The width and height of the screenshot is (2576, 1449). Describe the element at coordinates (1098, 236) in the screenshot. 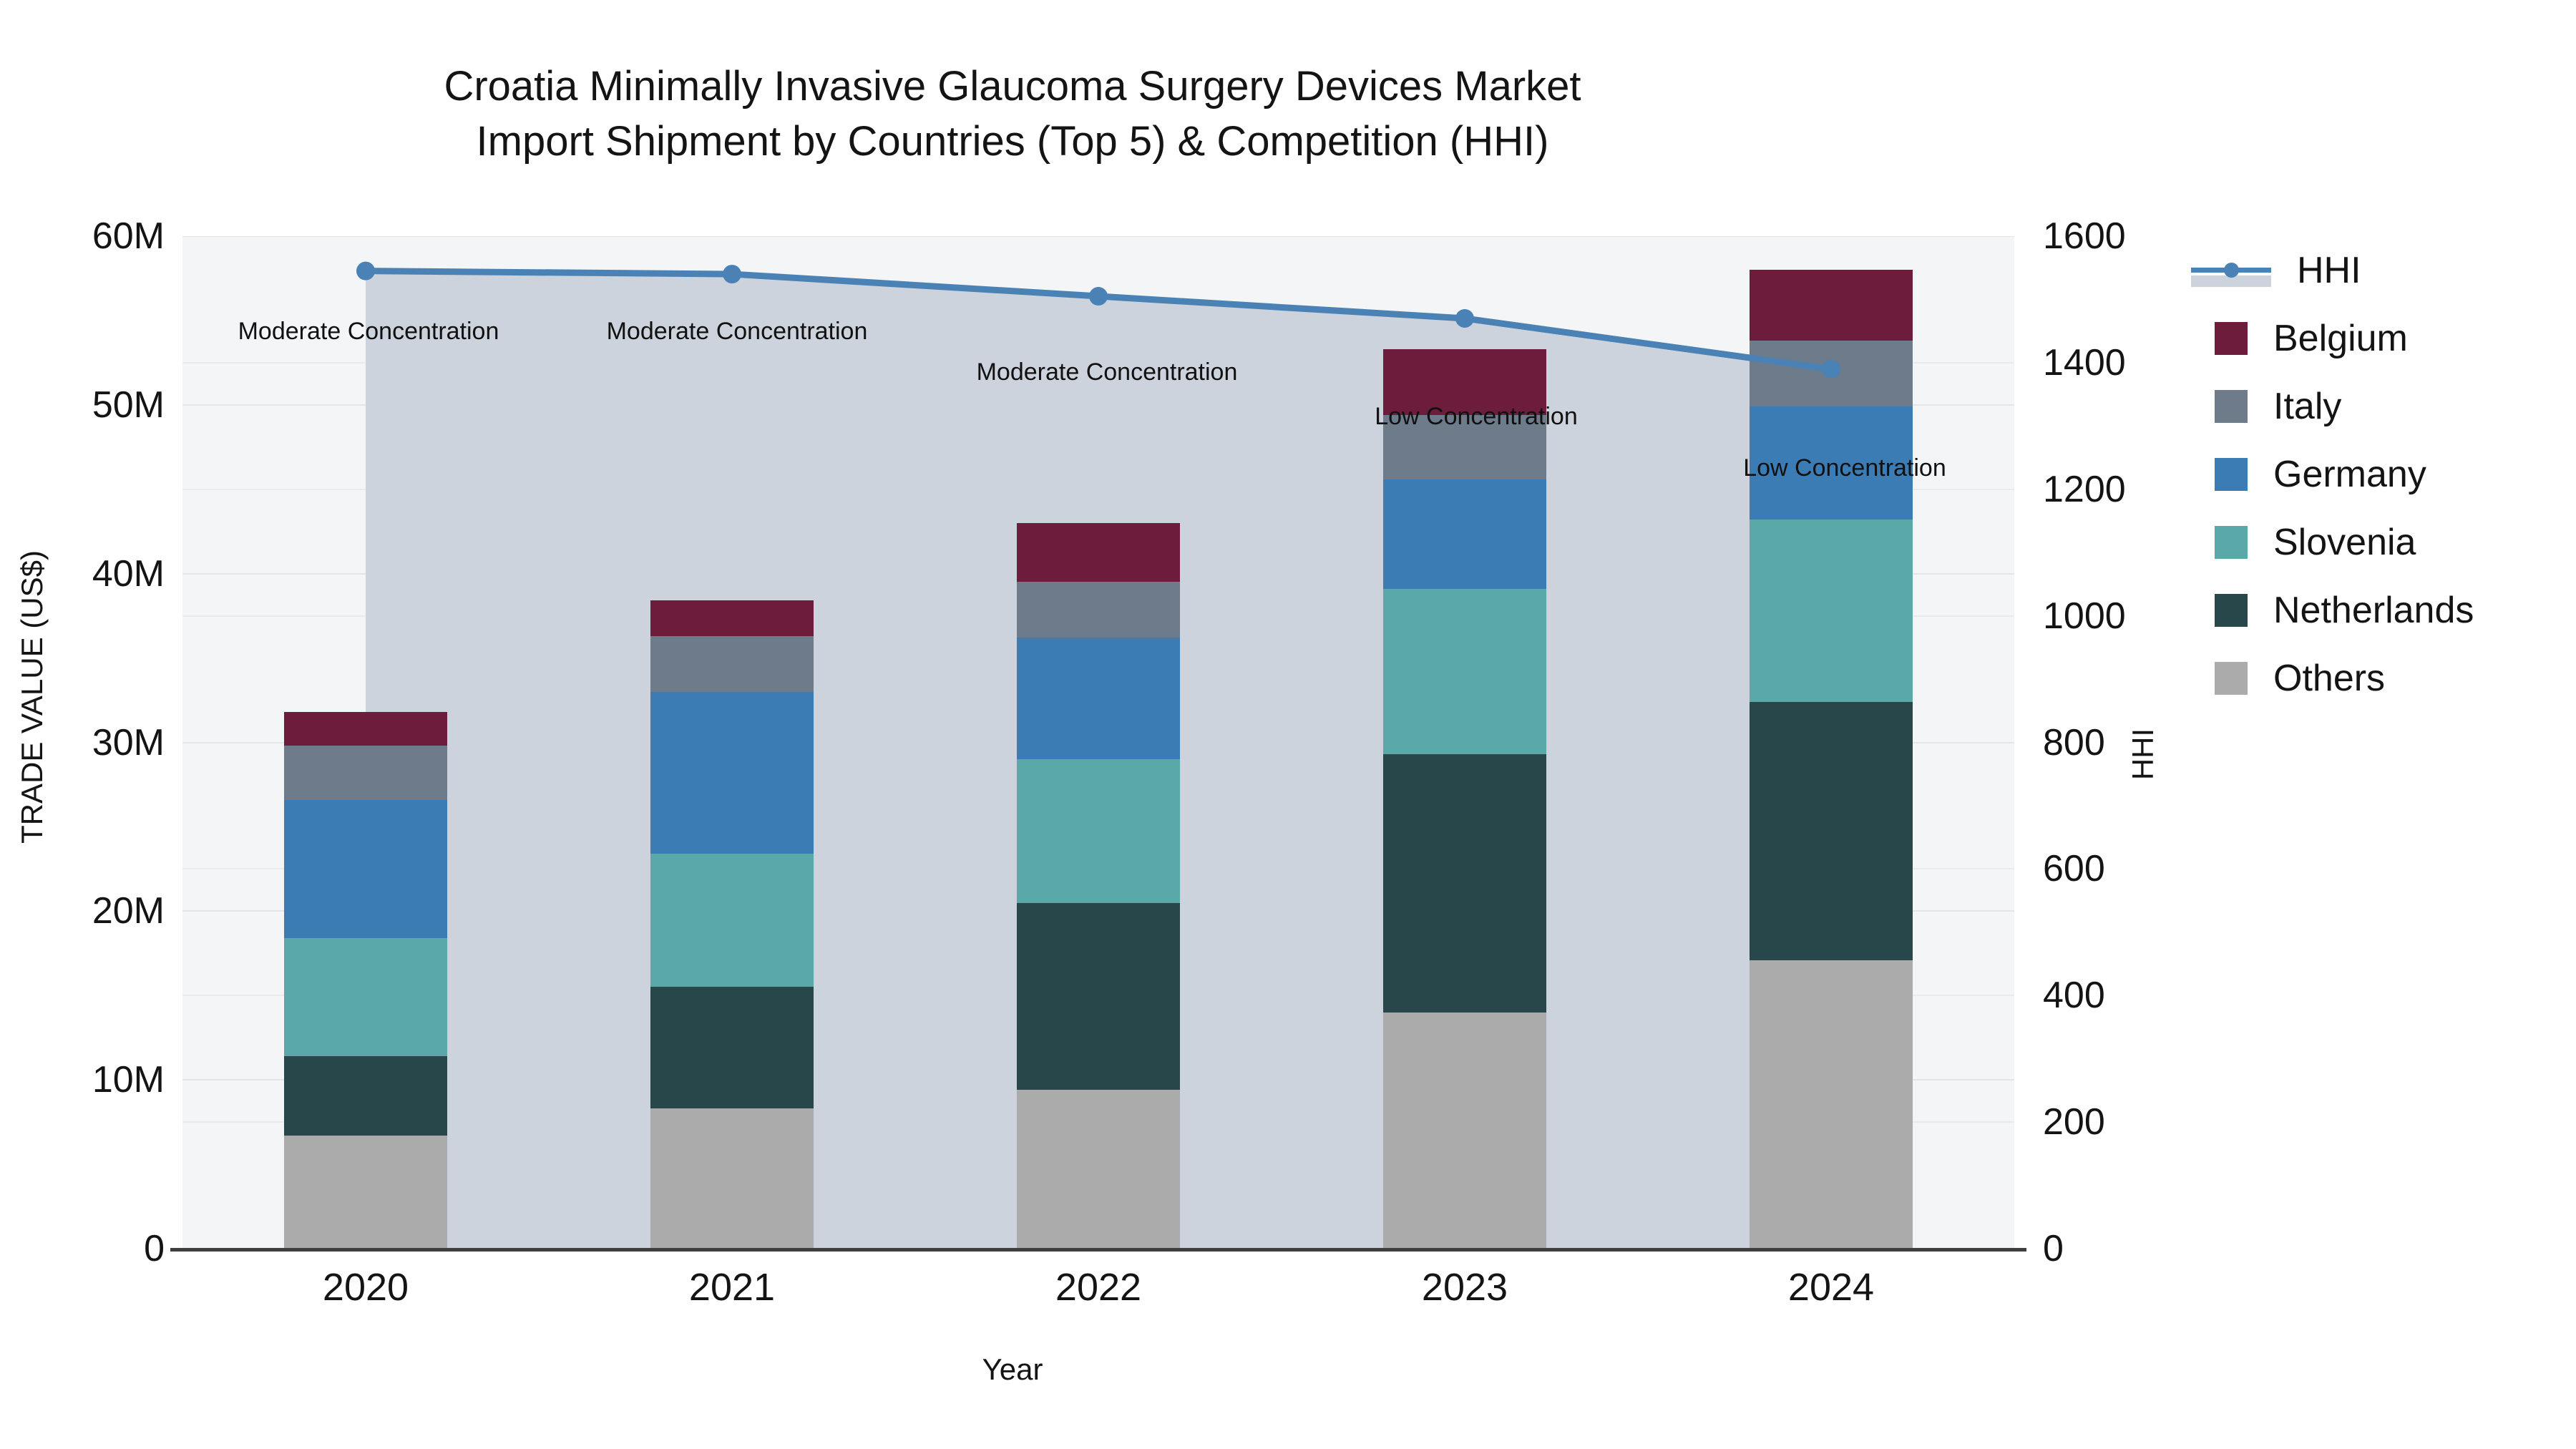

I see `gridline` at that location.